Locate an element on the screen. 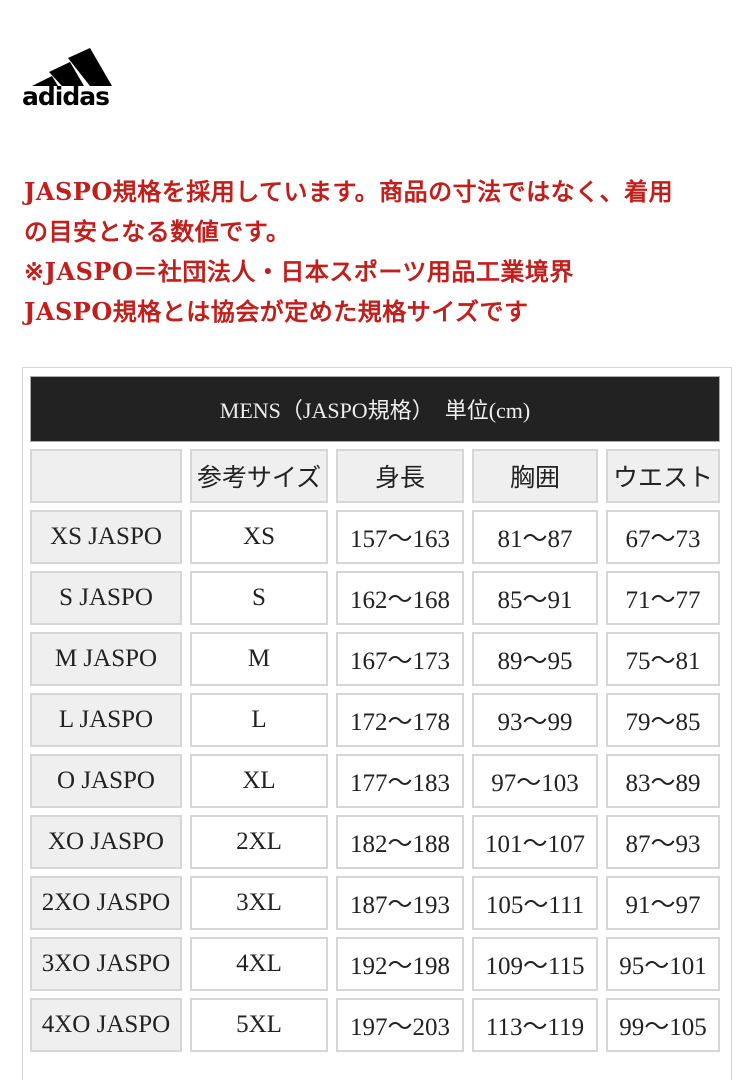 The width and height of the screenshot is (754, 1080). table-cell: 87～93 is located at coordinates (663, 842).